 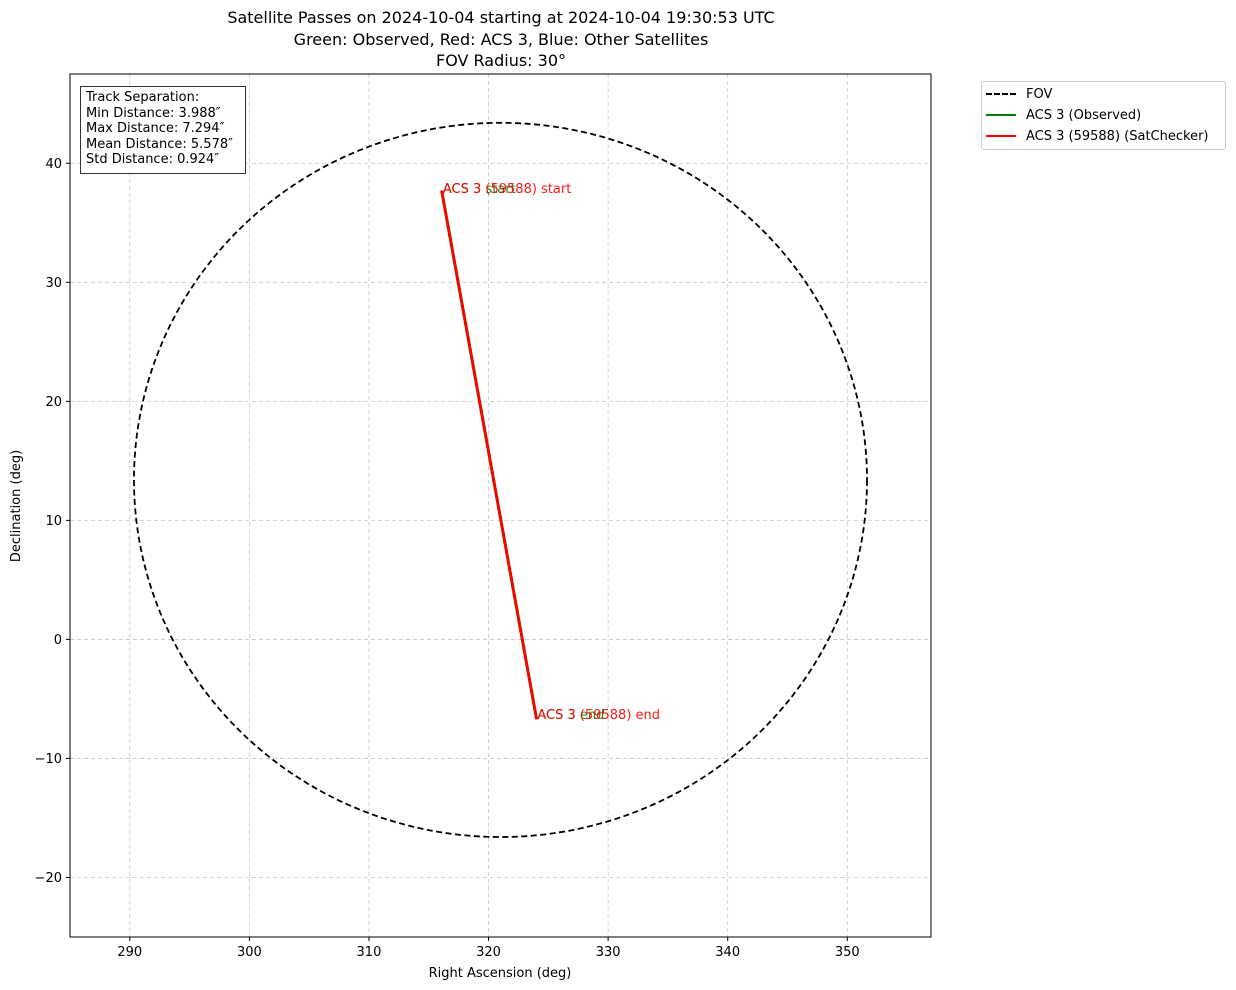 What do you see at coordinates (48, 878) in the screenshot?
I see `y-tick-label: −20` at bounding box center [48, 878].